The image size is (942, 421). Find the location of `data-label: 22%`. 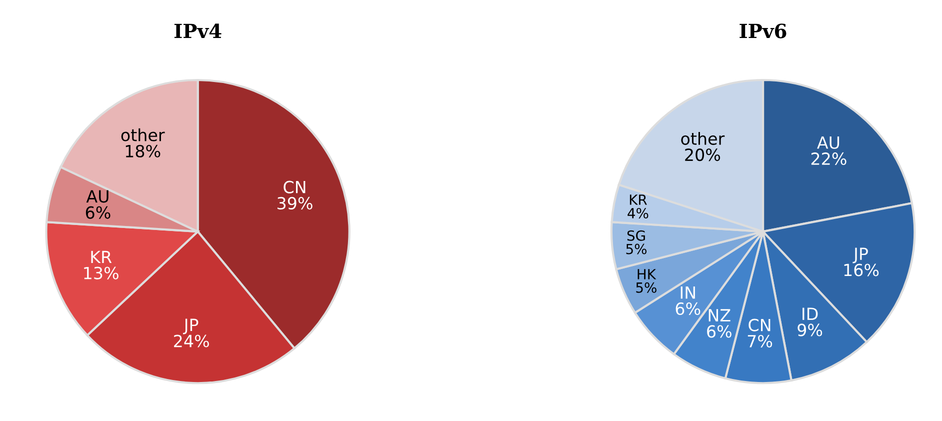

data-label: 22% is located at coordinates (828, 159).